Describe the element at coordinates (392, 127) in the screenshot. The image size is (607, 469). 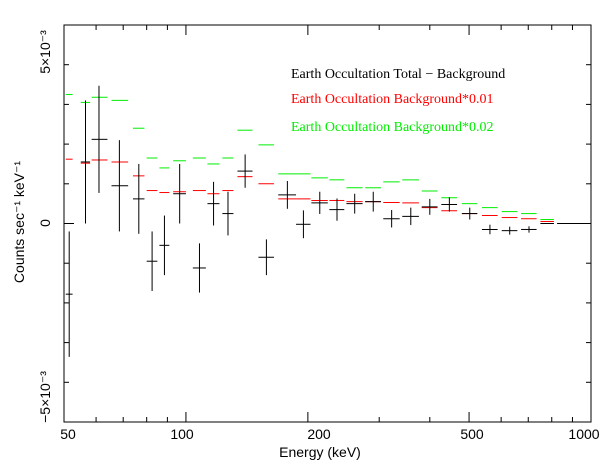
I see `legend-bkg-002: Earth Occultation Background*0.02` at that location.